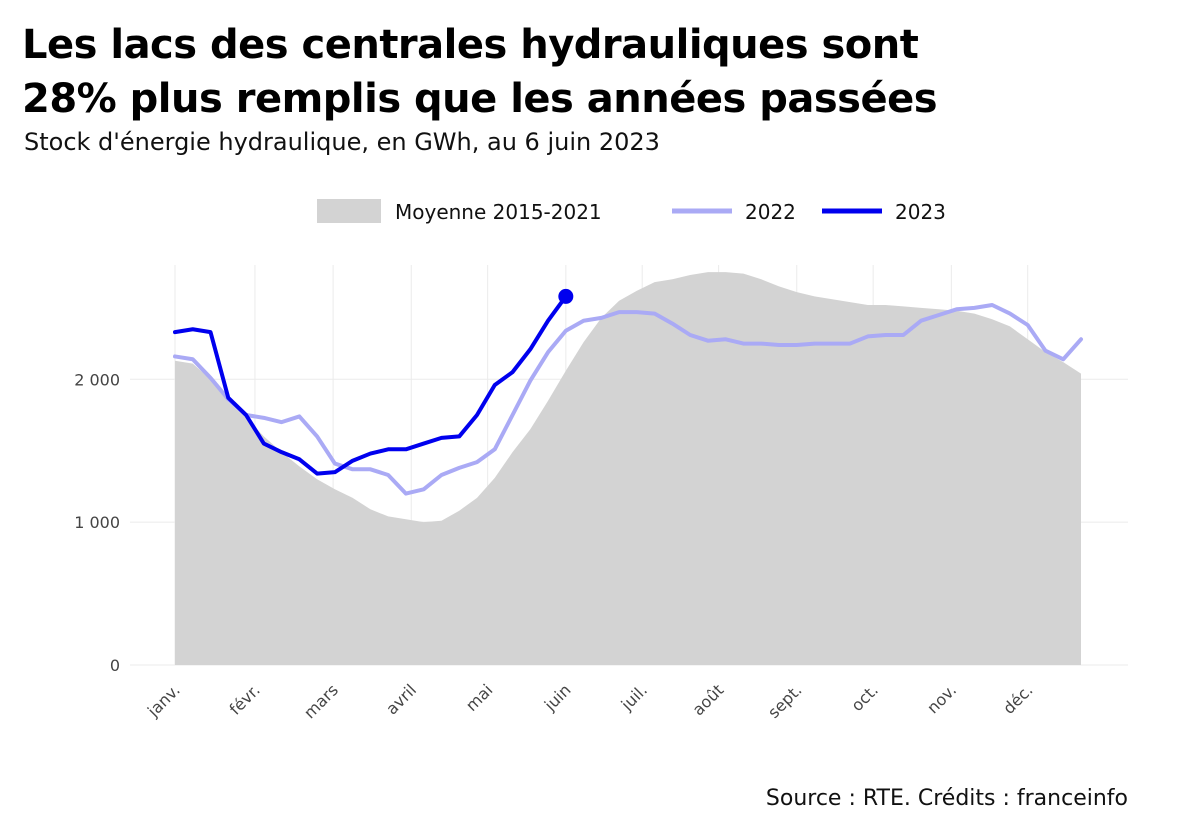  Describe the element at coordinates (557, 697) in the screenshot. I see `x-tick-label: juin` at that location.